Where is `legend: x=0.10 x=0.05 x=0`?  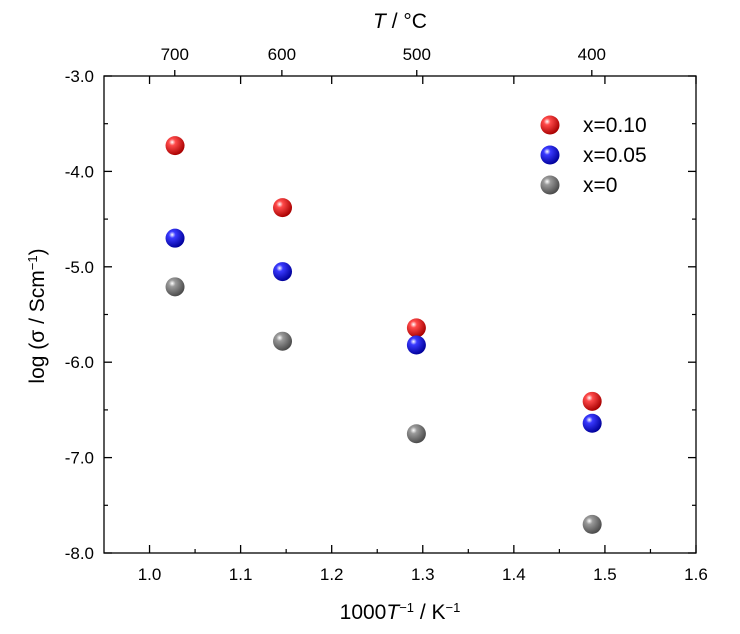 legend: x=0.10 x=0.05 x=0 is located at coordinates (593, 155).